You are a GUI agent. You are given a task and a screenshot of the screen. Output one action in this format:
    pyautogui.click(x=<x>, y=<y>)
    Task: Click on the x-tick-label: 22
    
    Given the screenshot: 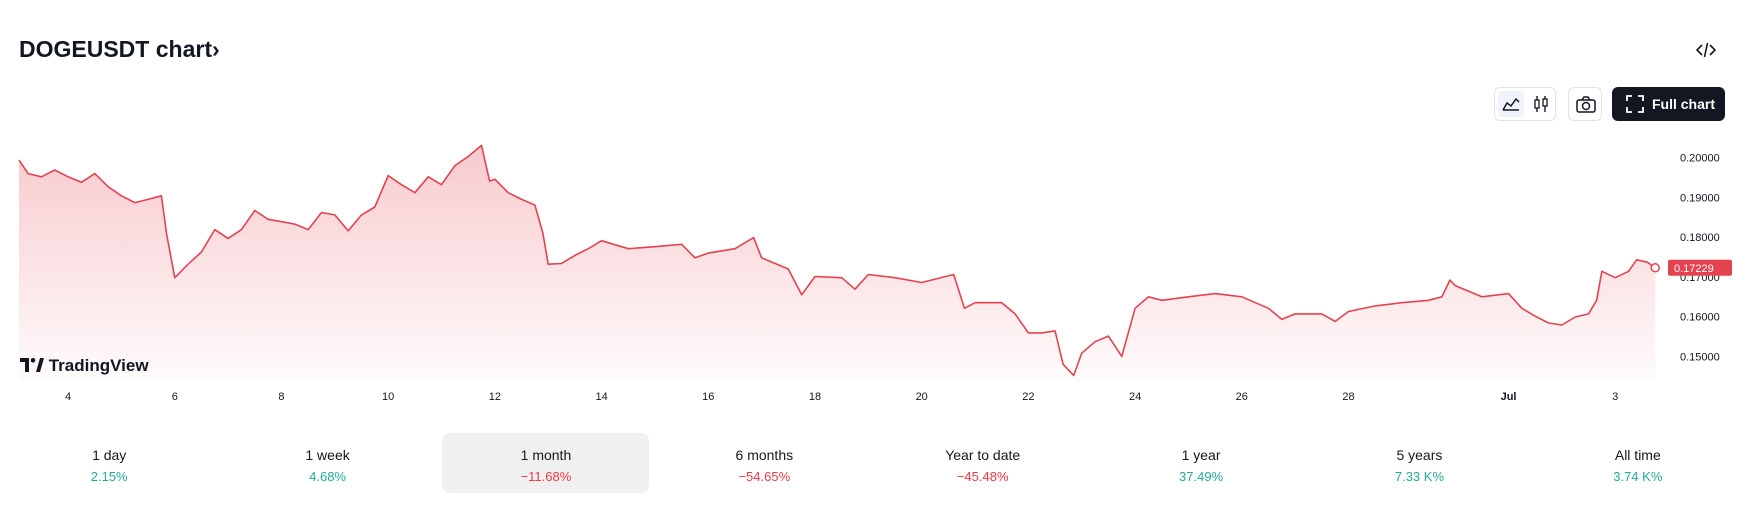 What is the action you would take?
    pyautogui.click(x=1028, y=397)
    